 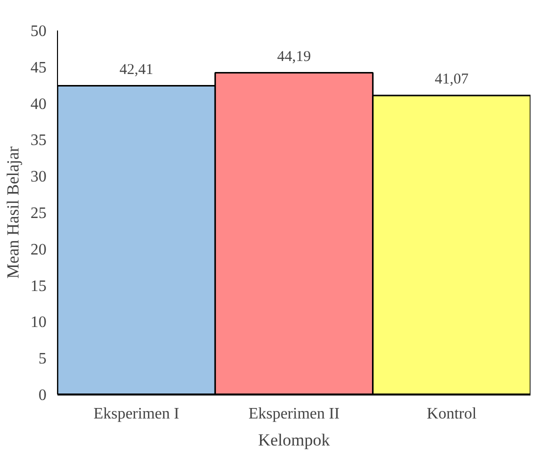 I want to click on x-tick-label: Eksperimen I, so click(x=136, y=414).